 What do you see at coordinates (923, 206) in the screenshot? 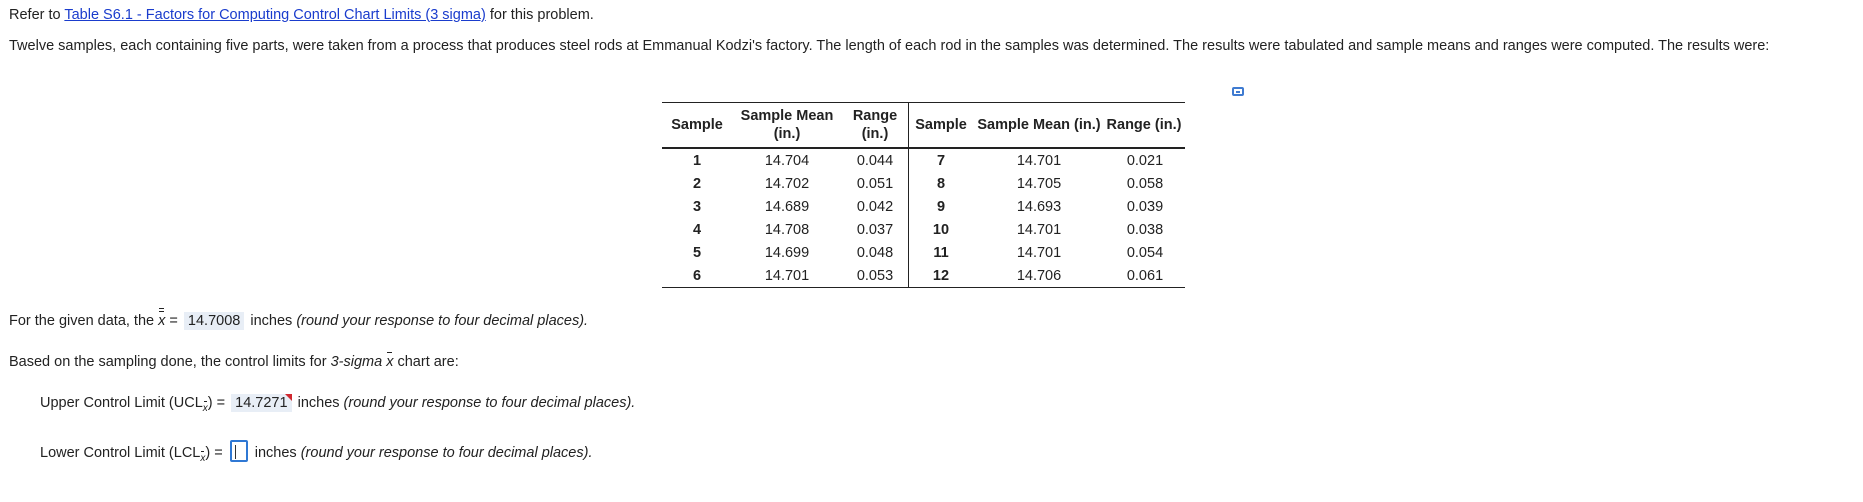
I see `table-row: 3 14.689 0.042 9 14.693 0.039` at bounding box center [923, 206].